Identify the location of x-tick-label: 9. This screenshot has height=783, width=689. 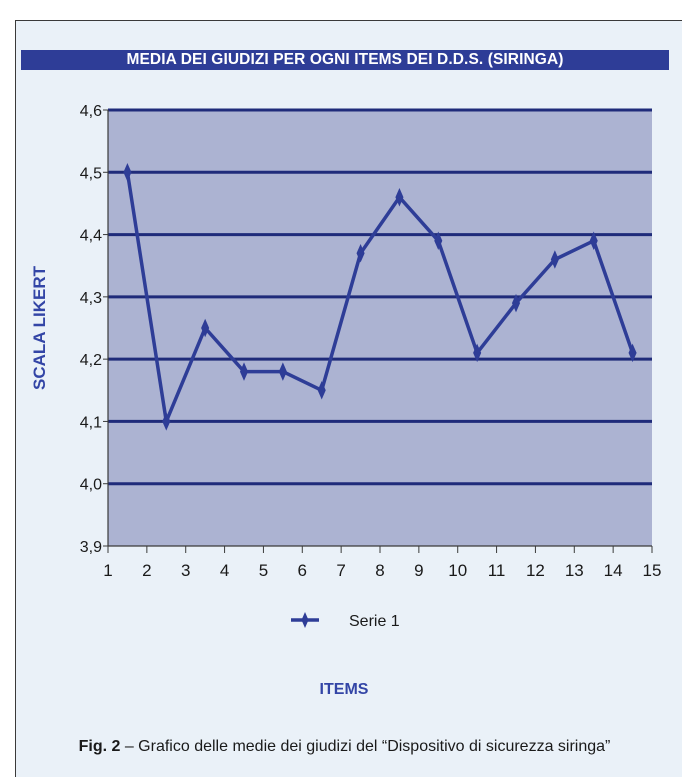
(418, 570).